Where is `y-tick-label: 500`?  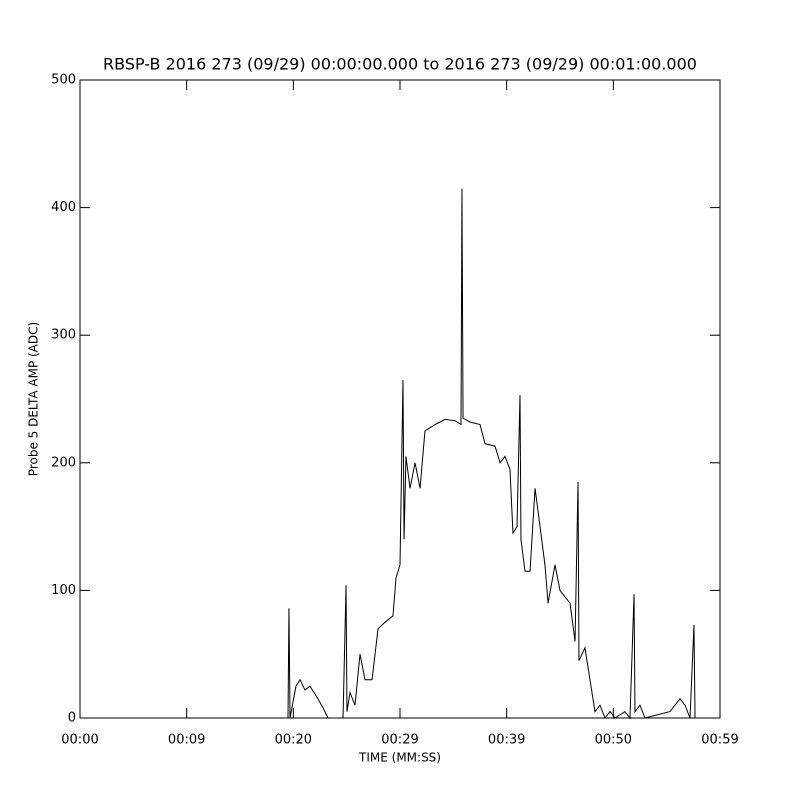 y-tick-label: 500 is located at coordinates (63, 80).